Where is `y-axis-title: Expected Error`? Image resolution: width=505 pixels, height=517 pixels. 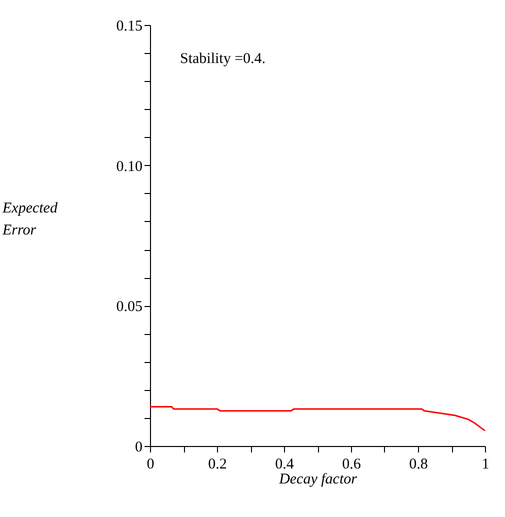
y-axis-title: Expected Error is located at coordinates (30, 219).